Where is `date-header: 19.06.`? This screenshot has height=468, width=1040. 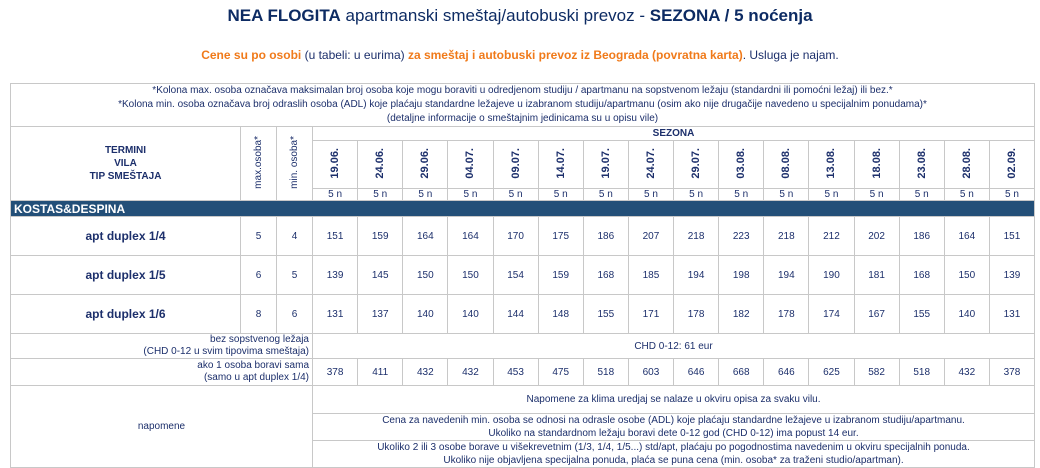
date-header: 19.06. is located at coordinates (335, 164).